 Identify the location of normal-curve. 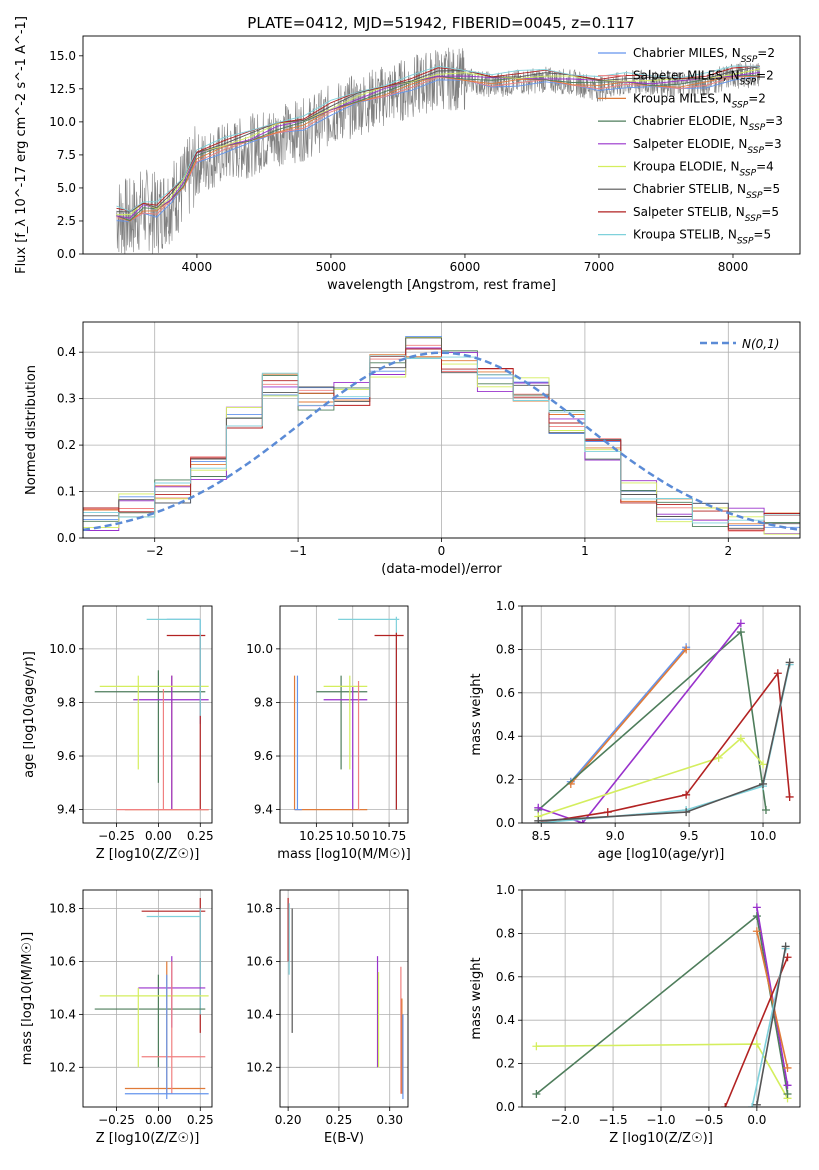
(441, 441).